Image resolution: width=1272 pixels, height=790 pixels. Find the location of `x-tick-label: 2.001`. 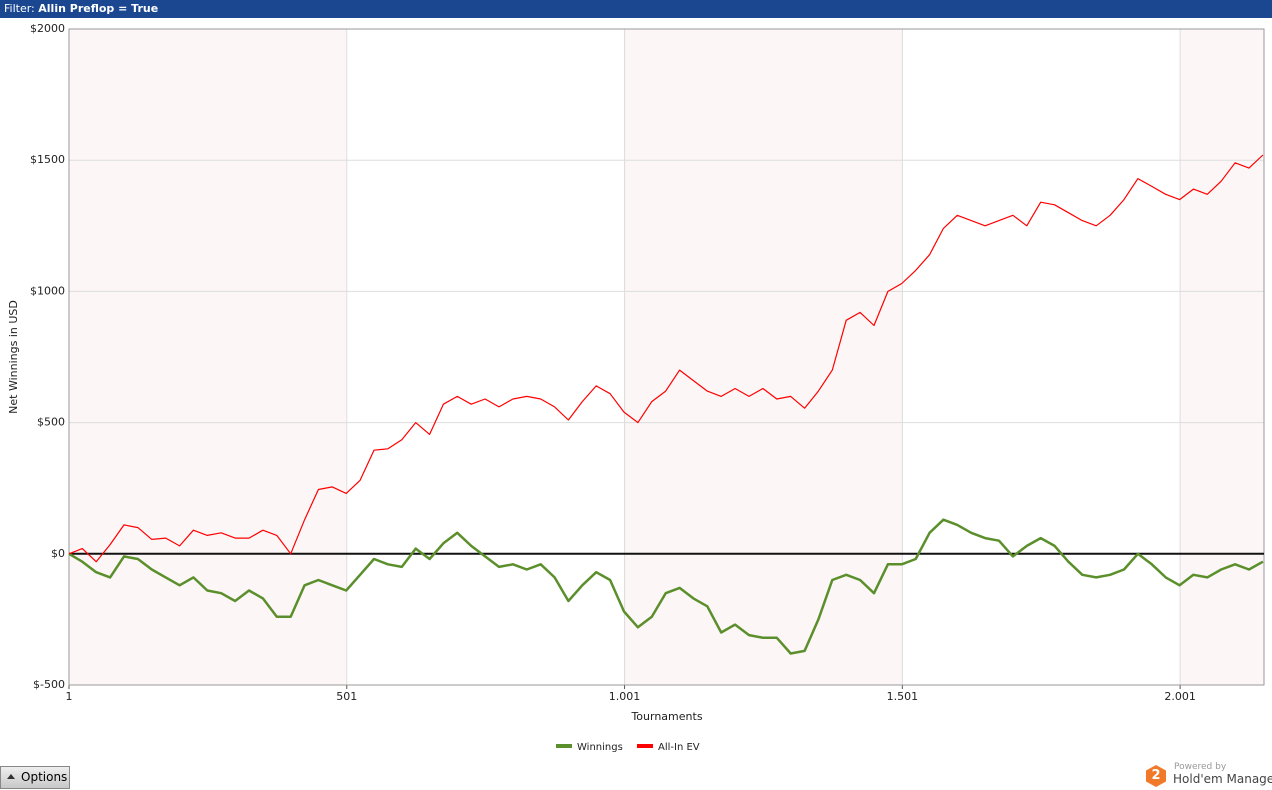

x-tick-label: 2.001 is located at coordinates (1180, 696).